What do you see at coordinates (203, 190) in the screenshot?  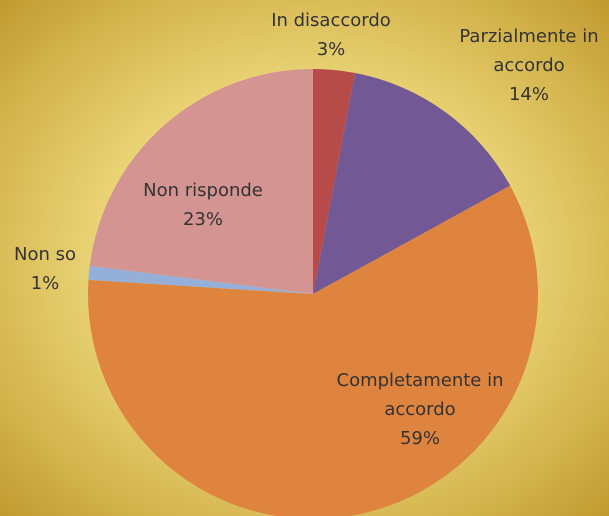 I see `slice-name: Non risponde` at bounding box center [203, 190].